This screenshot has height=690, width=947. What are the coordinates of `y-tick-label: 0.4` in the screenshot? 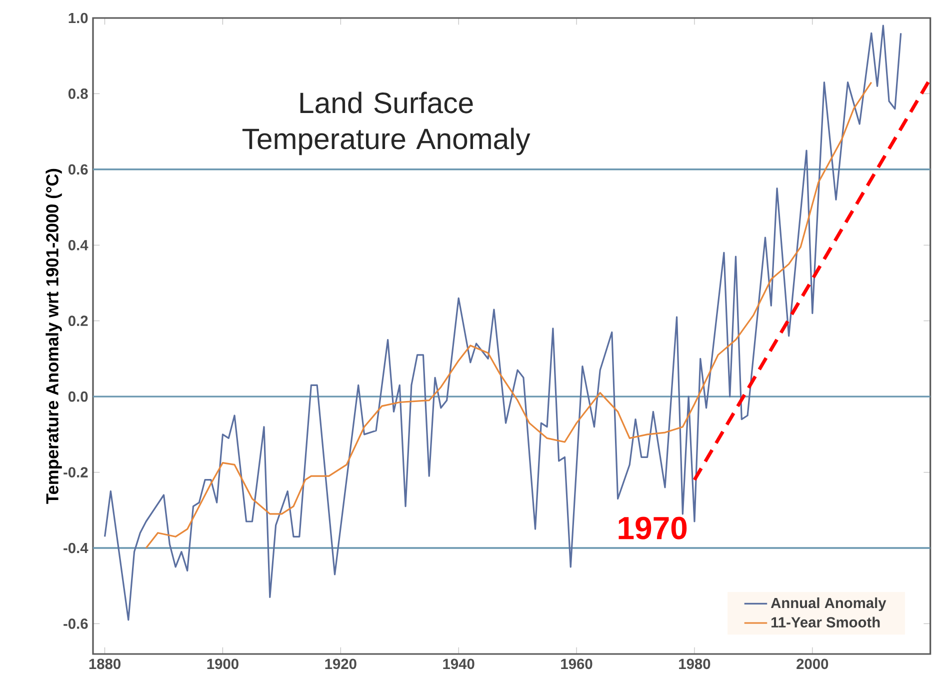 It's located at (78, 245).